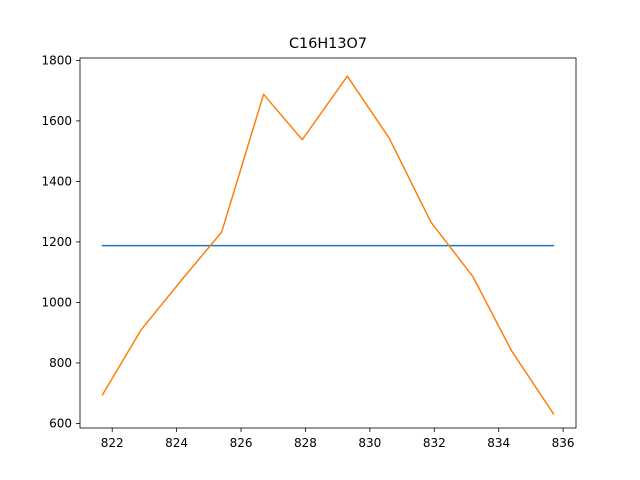 The width and height of the screenshot is (640, 480). What do you see at coordinates (56, 302) in the screenshot?
I see `y-tick-label: 1000` at bounding box center [56, 302].